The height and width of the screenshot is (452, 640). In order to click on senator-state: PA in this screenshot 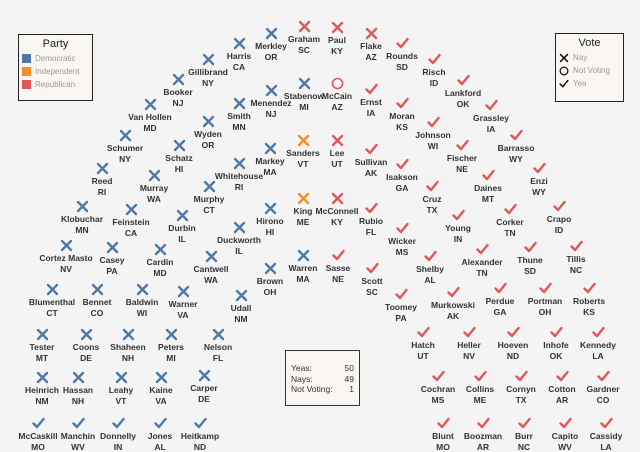, I will do `click(111, 271)`.